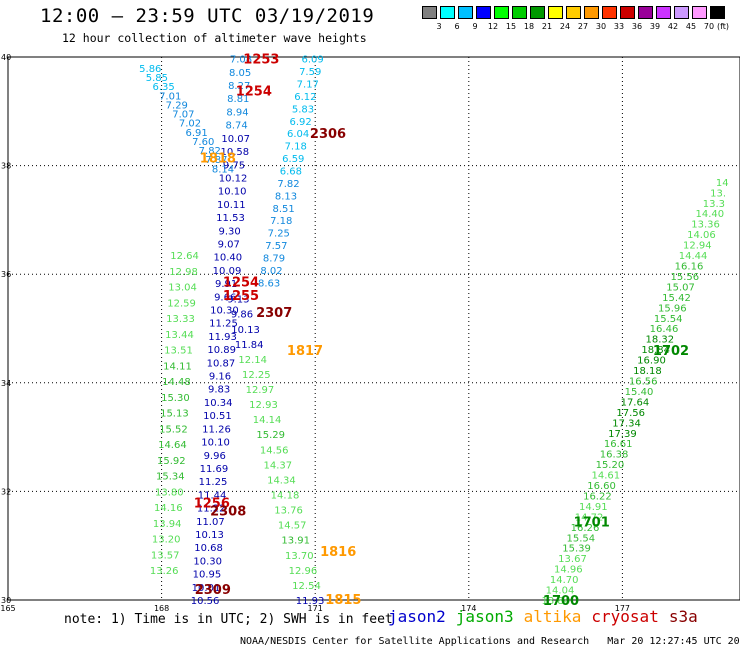 This screenshot has width=740, height=650. What do you see at coordinates (475, 26) in the screenshot?
I see `color-swatch-label: 9` at bounding box center [475, 26].